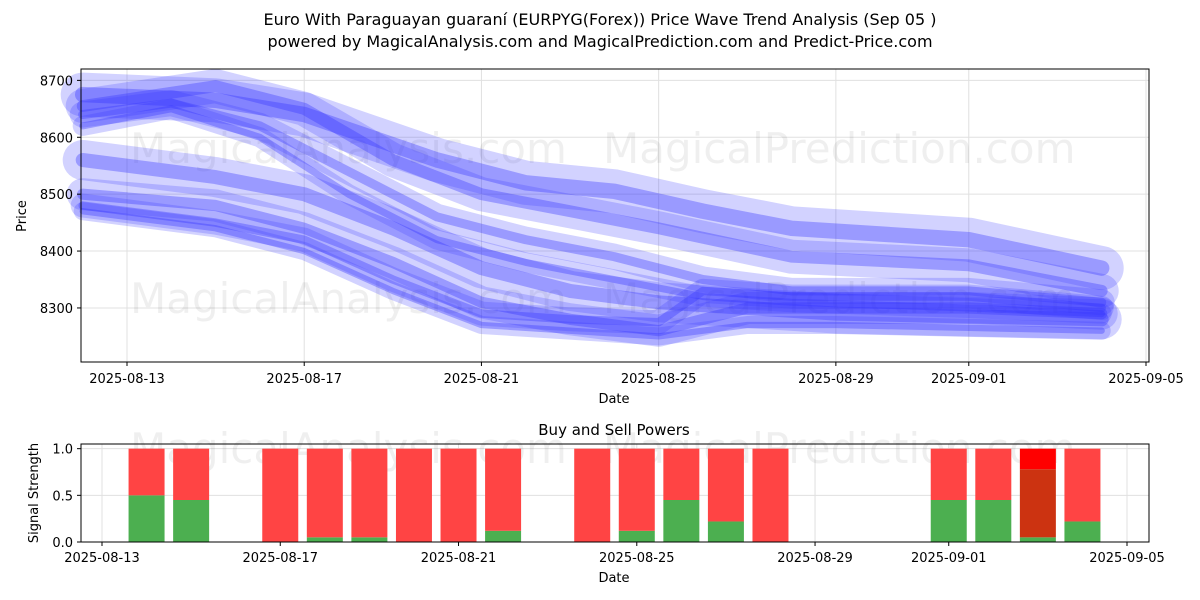  I want to click on price-y-ticks: 8300 8400 8500 8600 8700, so click(60, 195).